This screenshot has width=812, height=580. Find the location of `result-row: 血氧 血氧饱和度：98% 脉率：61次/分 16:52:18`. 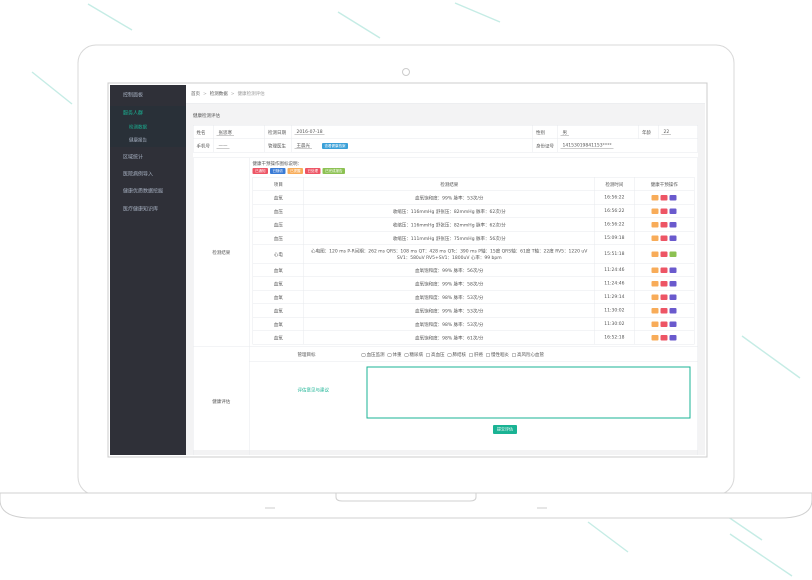

result-row: 血氧 血氧饱和度：98% 脉率：61次/分 16:52:18 is located at coordinates (473, 337).